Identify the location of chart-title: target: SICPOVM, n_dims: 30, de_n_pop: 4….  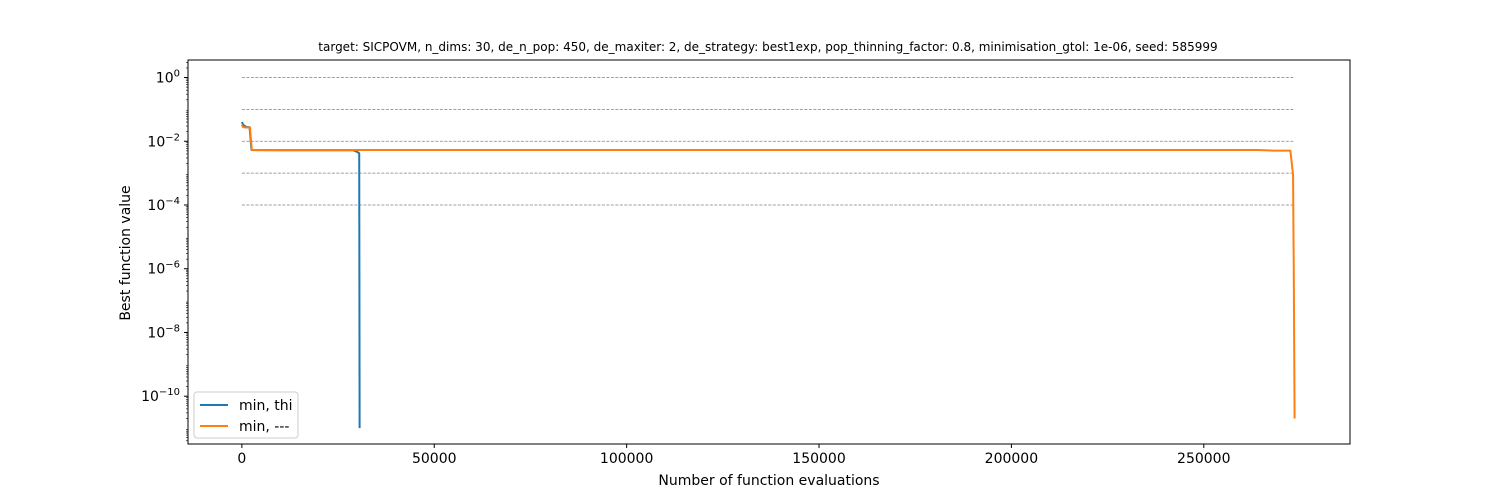
(767, 47).